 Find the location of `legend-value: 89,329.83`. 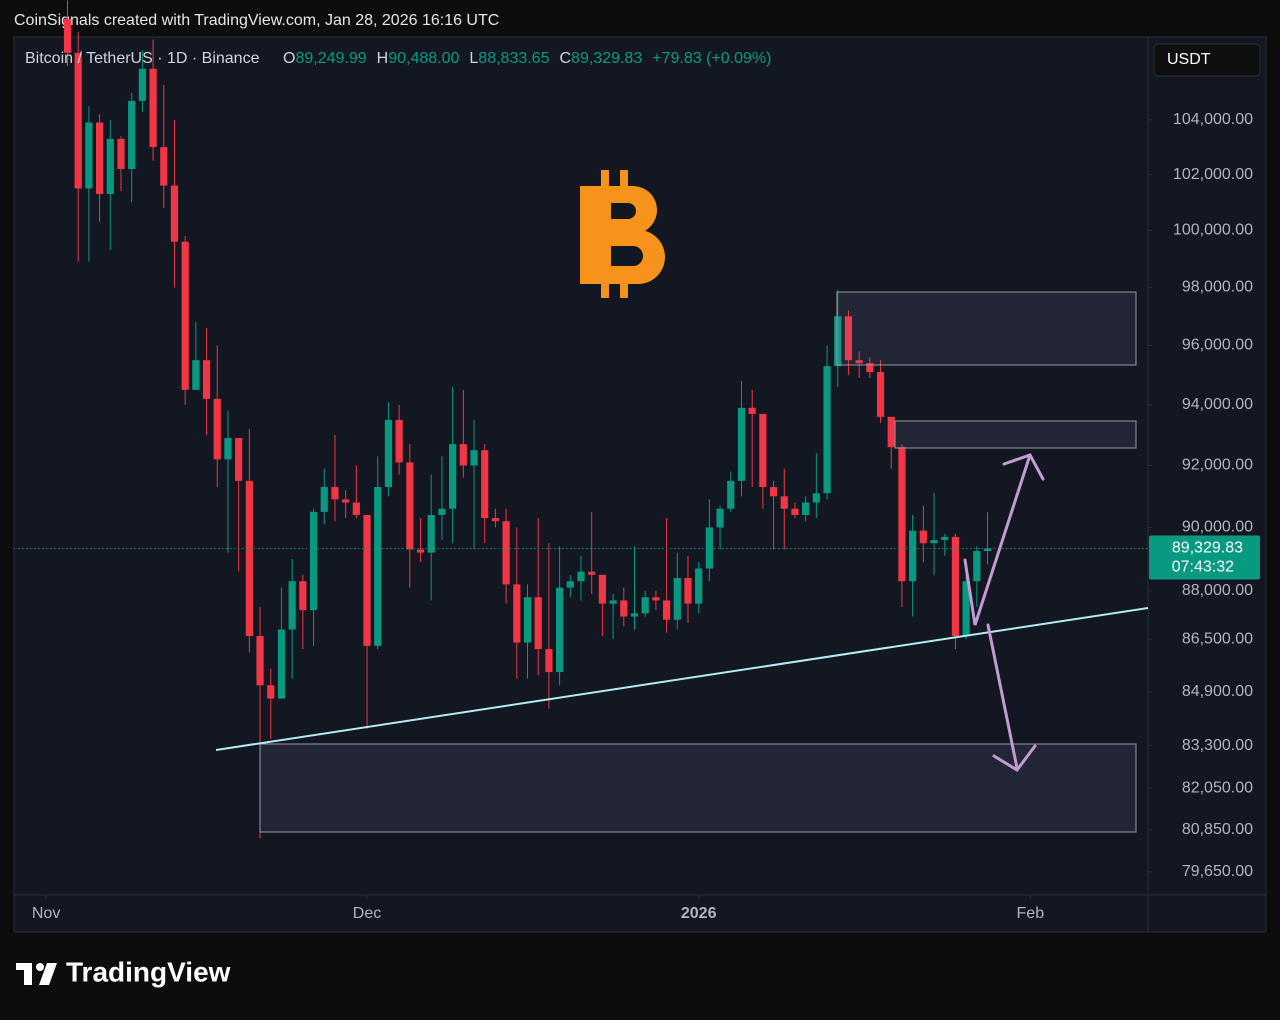

legend-value: 89,329.83 is located at coordinates (606, 58).